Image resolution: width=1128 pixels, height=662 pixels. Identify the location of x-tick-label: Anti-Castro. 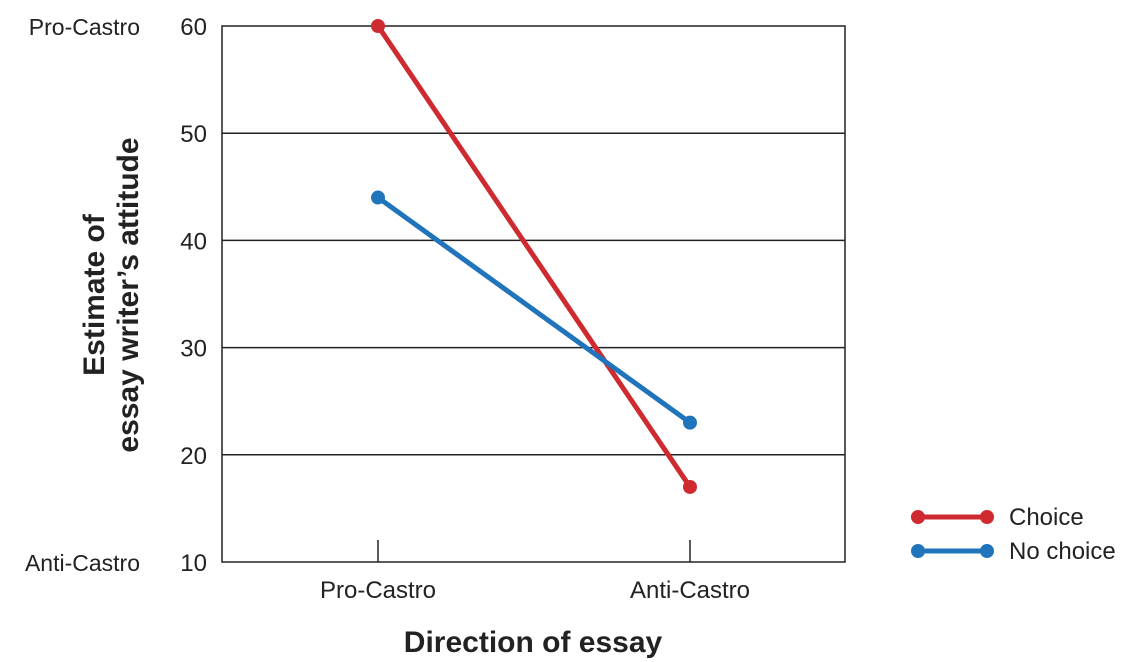
(690, 590).